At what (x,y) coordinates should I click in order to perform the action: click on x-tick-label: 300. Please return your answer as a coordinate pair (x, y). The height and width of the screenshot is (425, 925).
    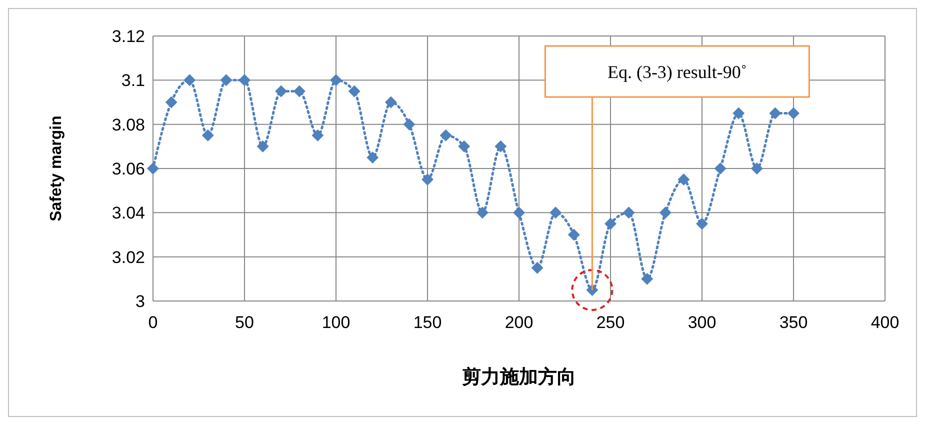
    Looking at the image, I should click on (702, 322).